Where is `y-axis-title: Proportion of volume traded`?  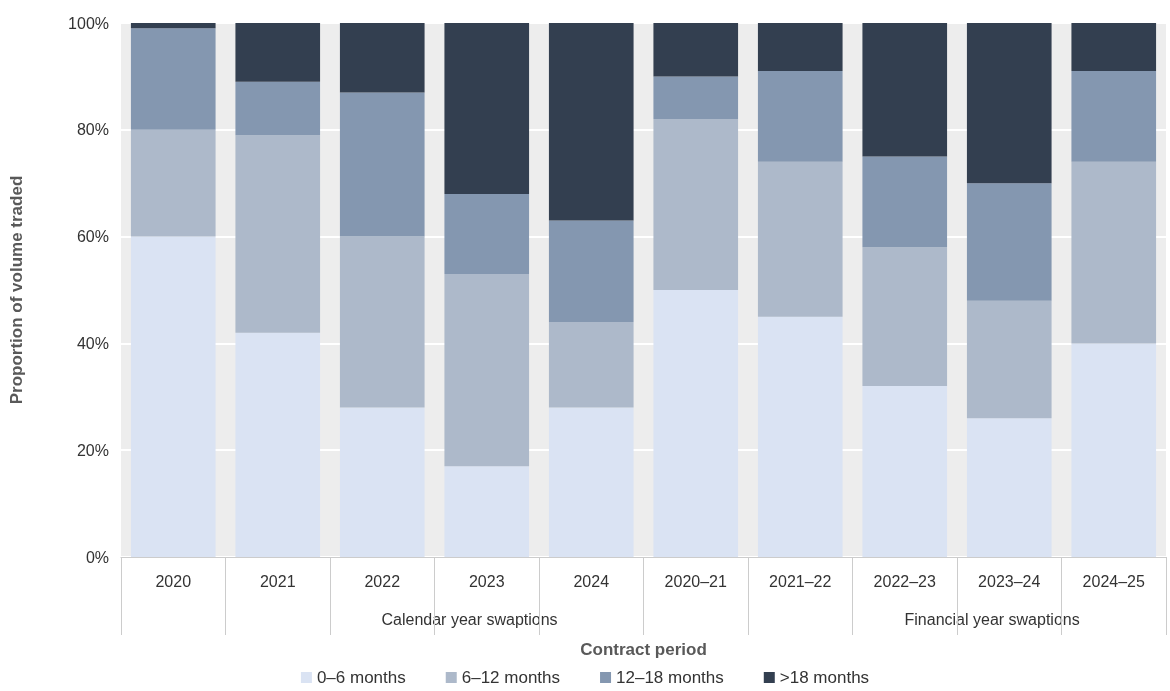
y-axis-title: Proportion of volume traded is located at coordinates (16, 290).